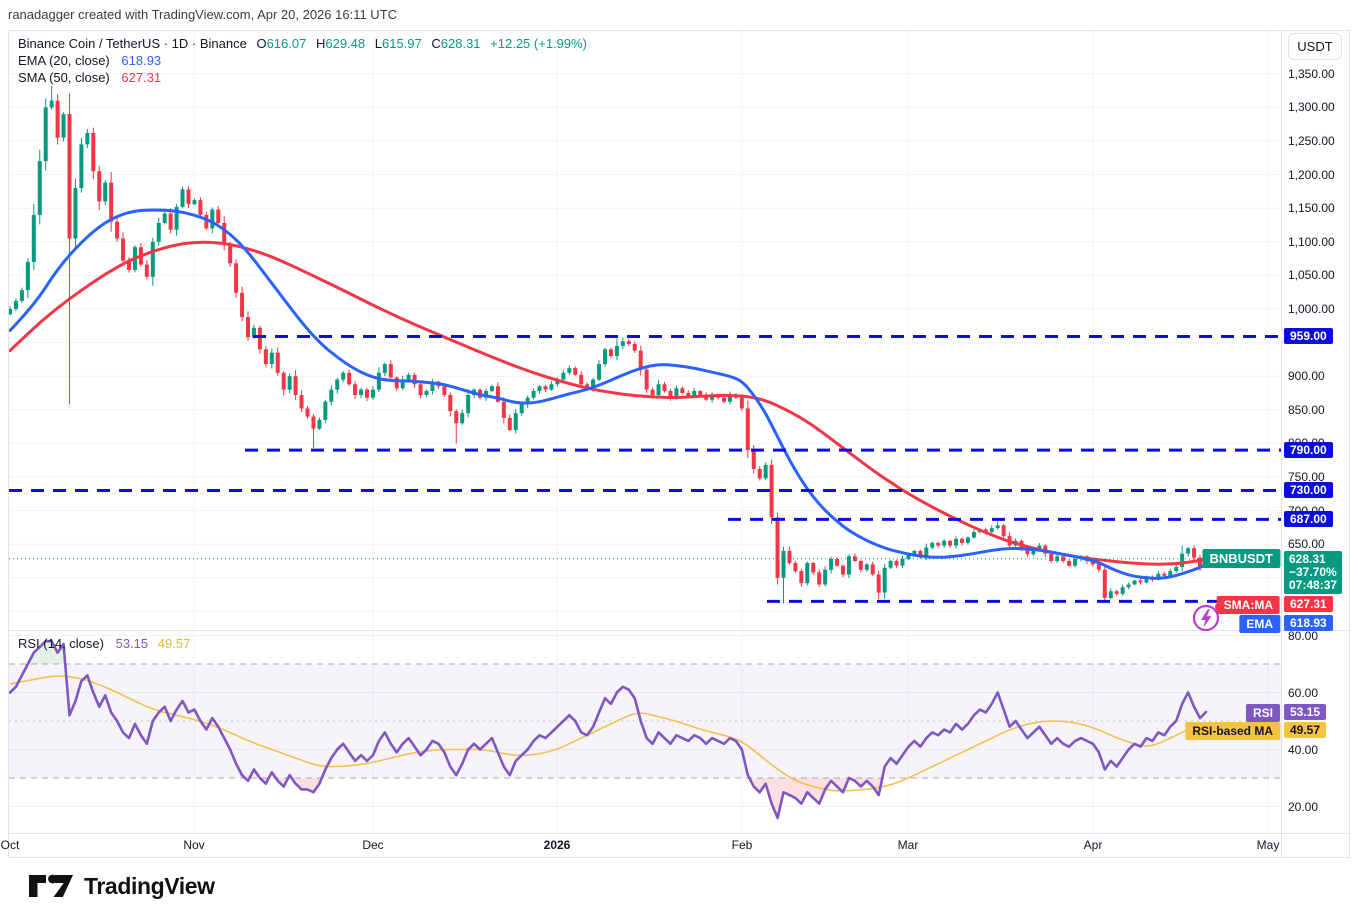  I want to click on chart-top-border, so click(679, 30).